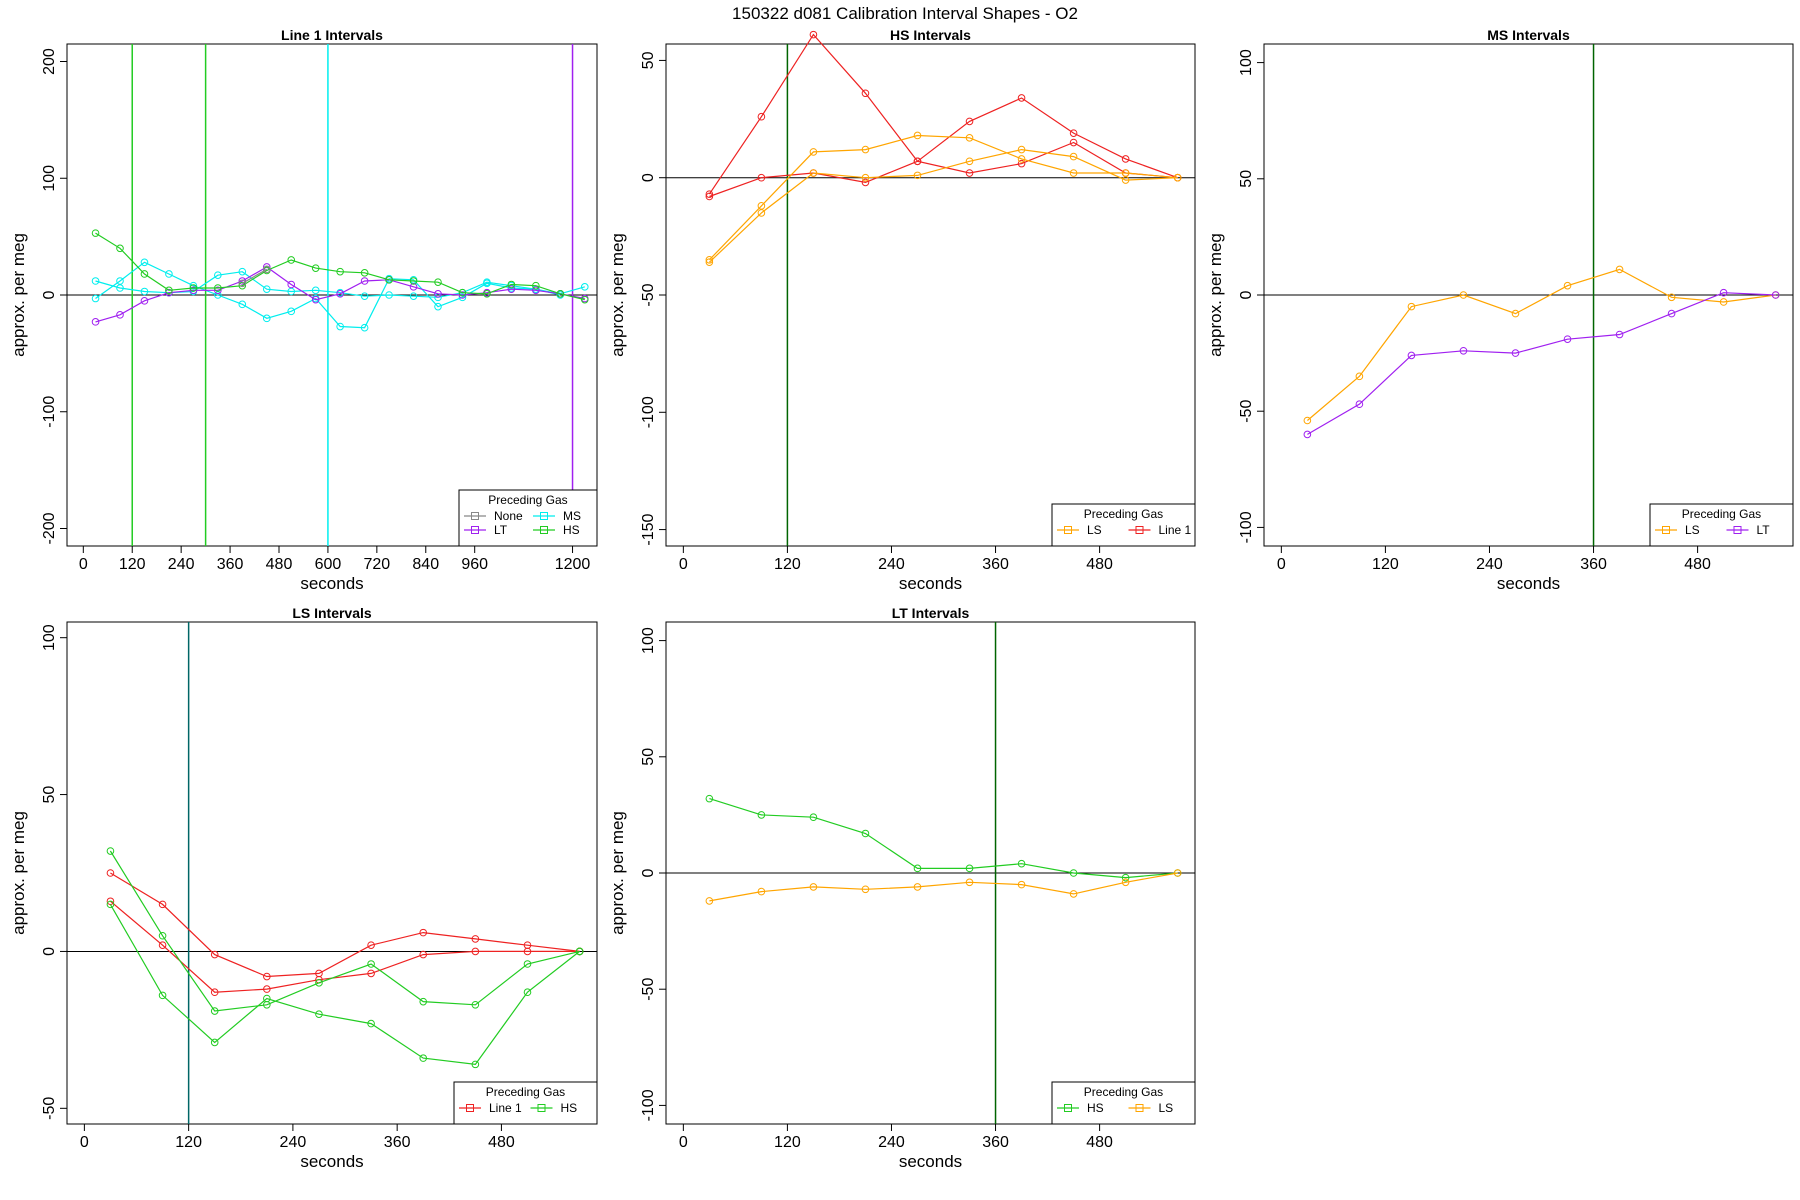 This screenshot has height=1200, width=1800. Describe the element at coordinates (508, 516) in the screenshot. I see `legend-label: None` at that location.